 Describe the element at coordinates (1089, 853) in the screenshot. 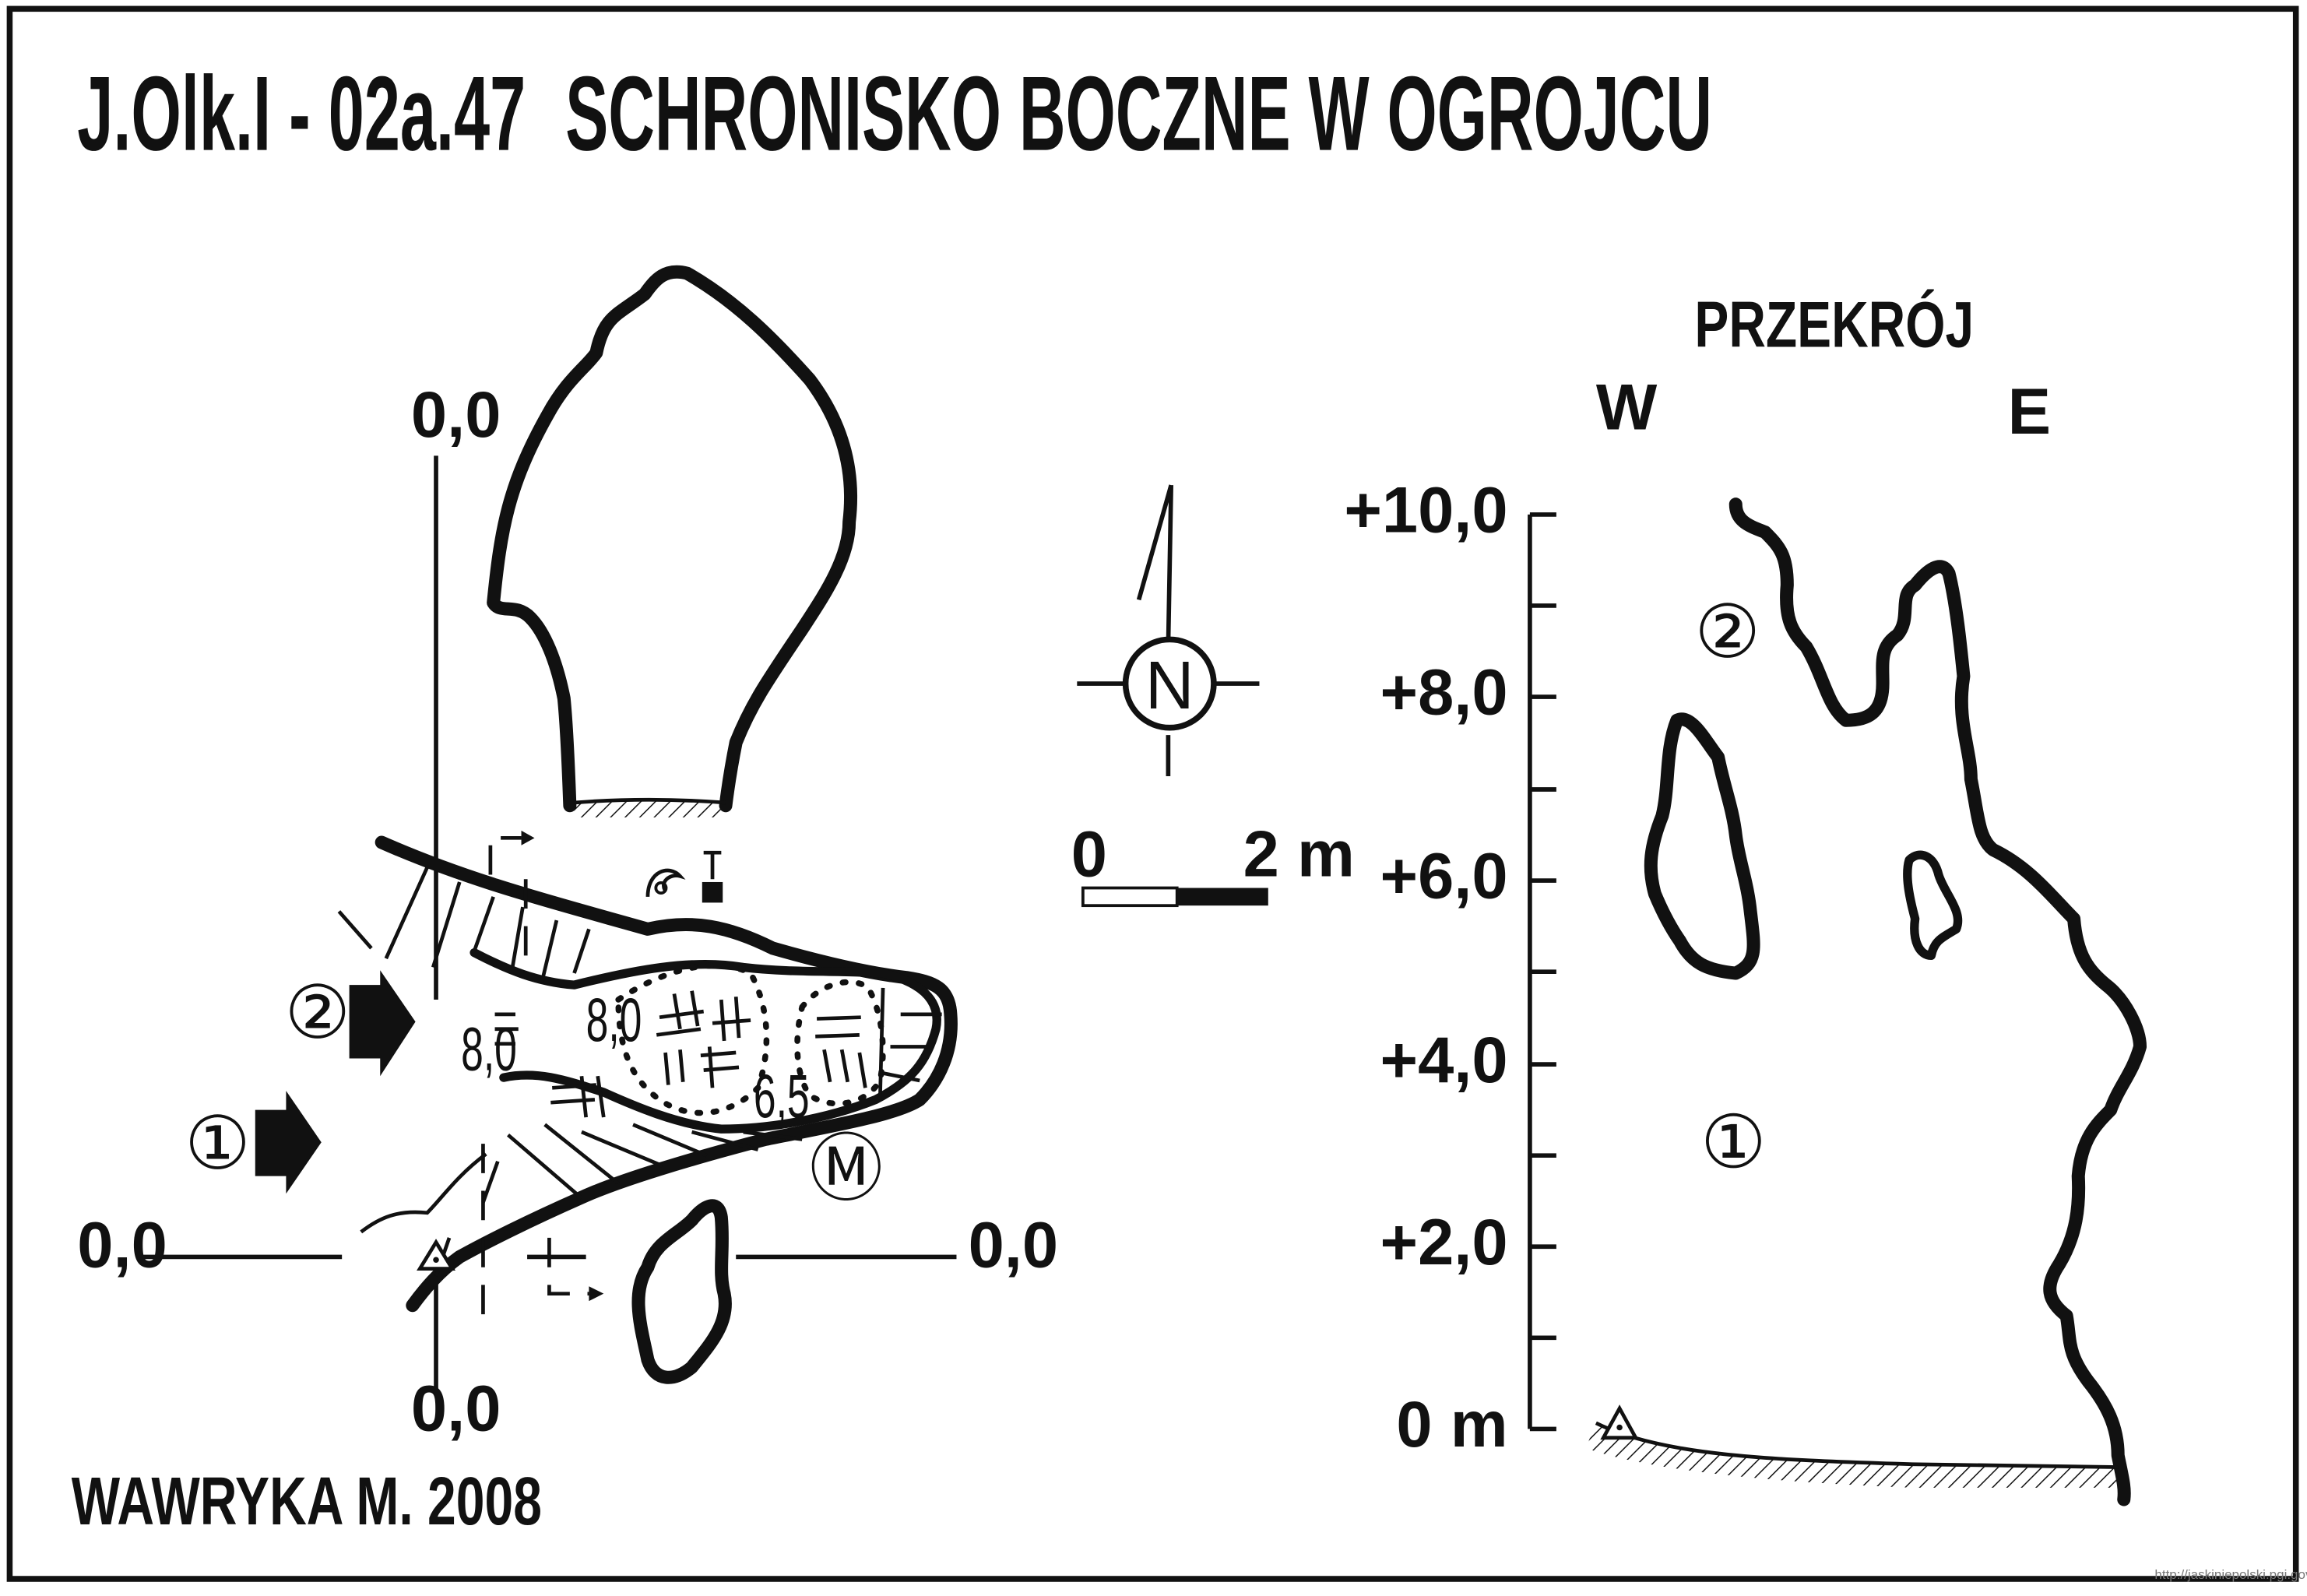

I see `scale-start-label: 0` at that location.